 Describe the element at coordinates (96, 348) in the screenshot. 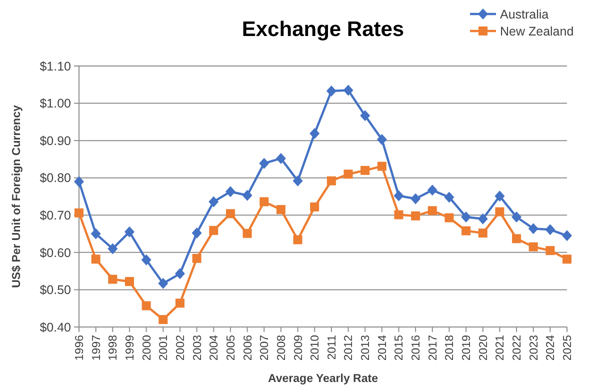

I see `x-tick-label: 1997` at that location.